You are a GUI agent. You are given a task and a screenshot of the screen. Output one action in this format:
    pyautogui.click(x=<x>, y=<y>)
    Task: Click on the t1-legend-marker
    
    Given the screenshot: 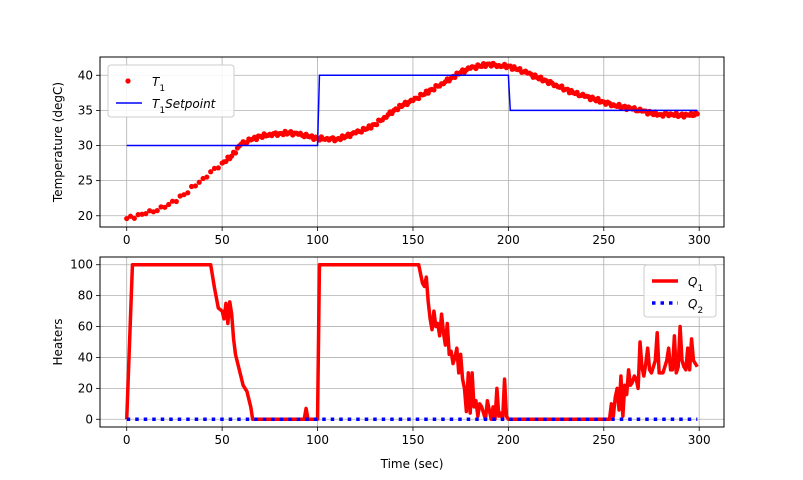 What is the action you would take?
    pyautogui.click(x=128, y=81)
    